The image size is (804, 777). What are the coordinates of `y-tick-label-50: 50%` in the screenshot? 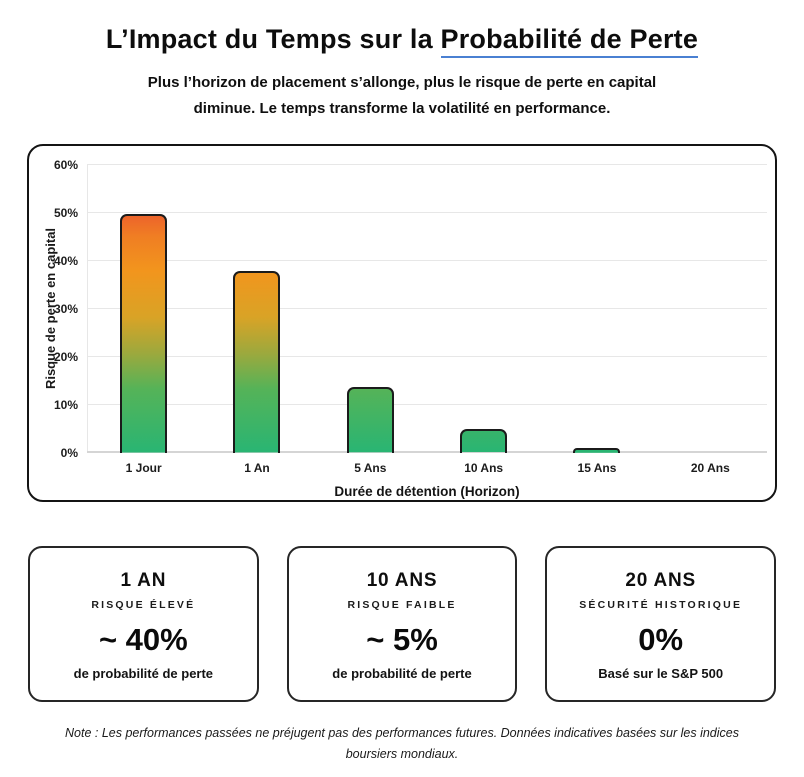 It's located at (65, 212).